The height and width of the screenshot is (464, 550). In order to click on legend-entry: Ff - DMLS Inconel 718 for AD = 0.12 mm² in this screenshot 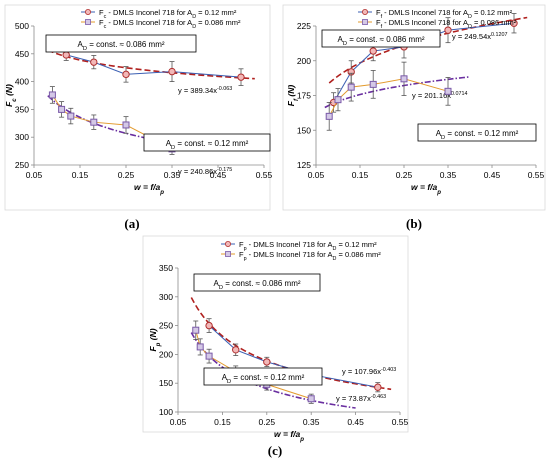, I will do `click(444, 14)`.